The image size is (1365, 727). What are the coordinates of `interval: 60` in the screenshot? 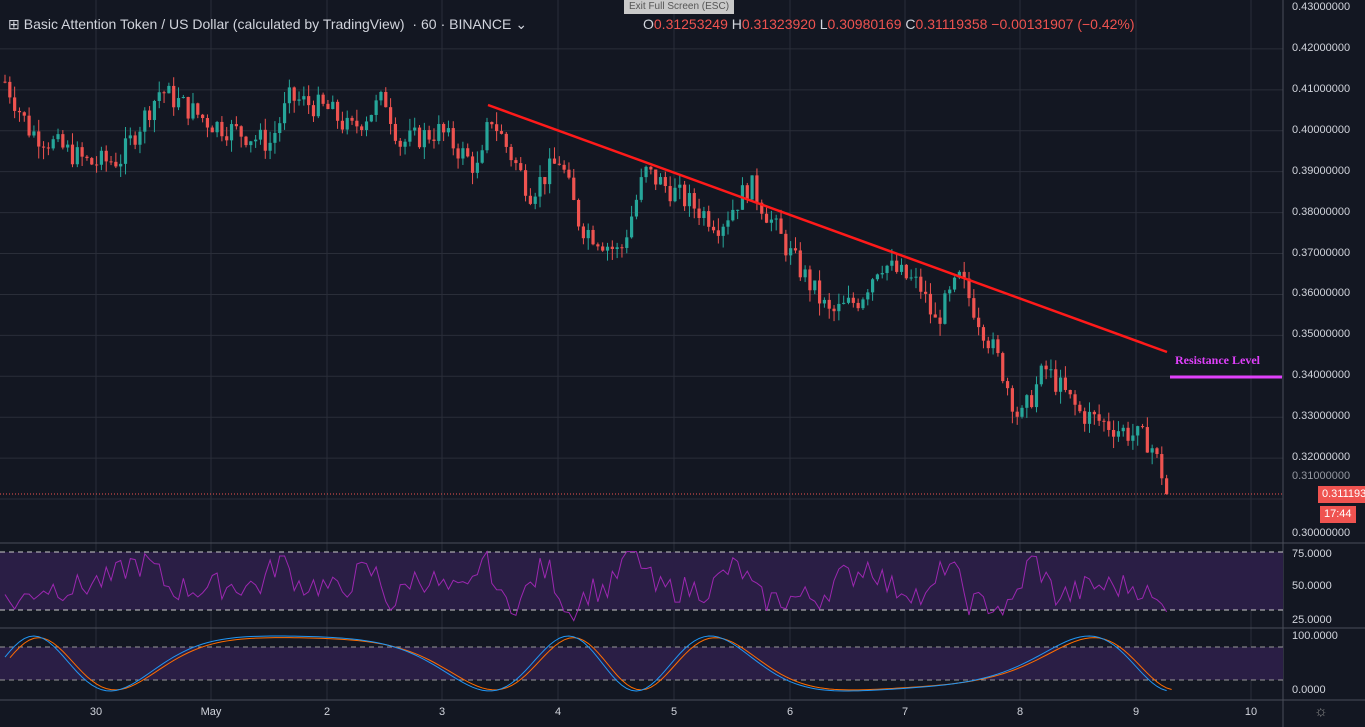 It's located at (428, 24).